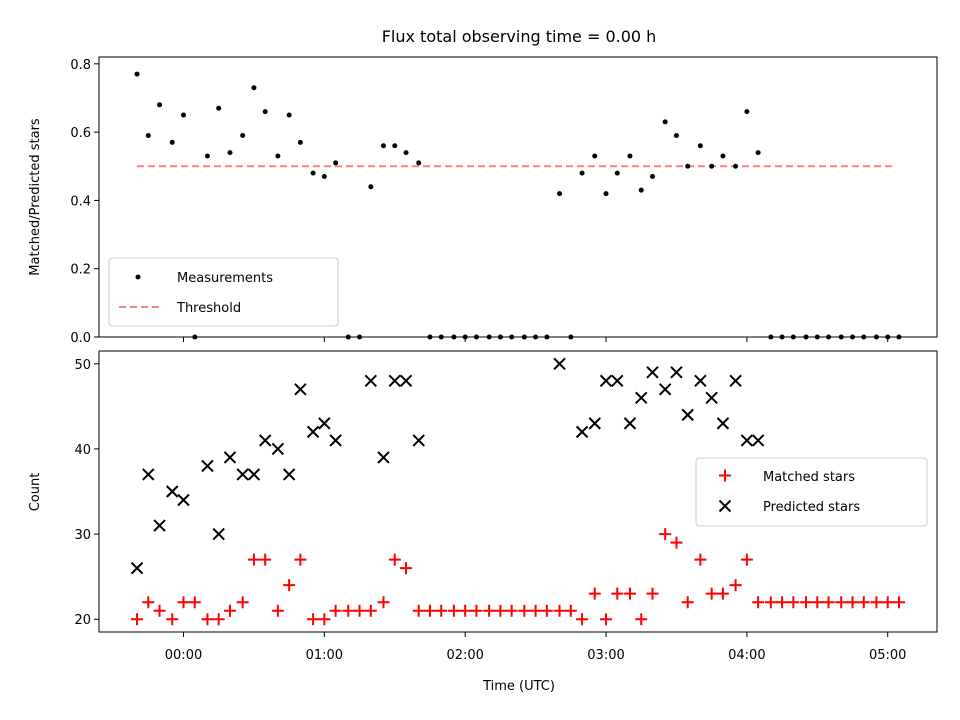 The height and width of the screenshot is (720, 960). What do you see at coordinates (809, 477) in the screenshot?
I see `matched-stars-legend-label: Matched stars` at bounding box center [809, 477].